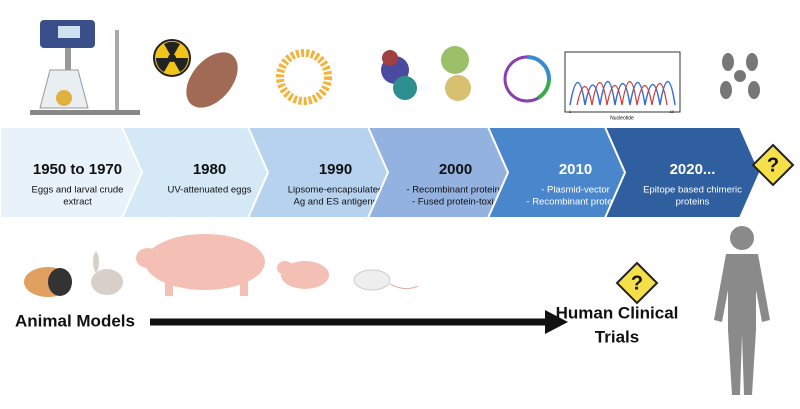 The image size is (800, 409). Describe the element at coordinates (617, 312) in the screenshot. I see `human-trials-label: Human Clinical` at that location.